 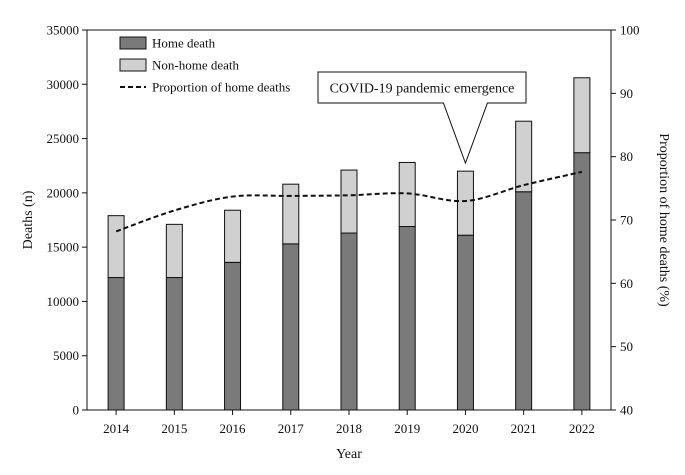 I want to click on bar-nonhome-2015, so click(x=174, y=251).